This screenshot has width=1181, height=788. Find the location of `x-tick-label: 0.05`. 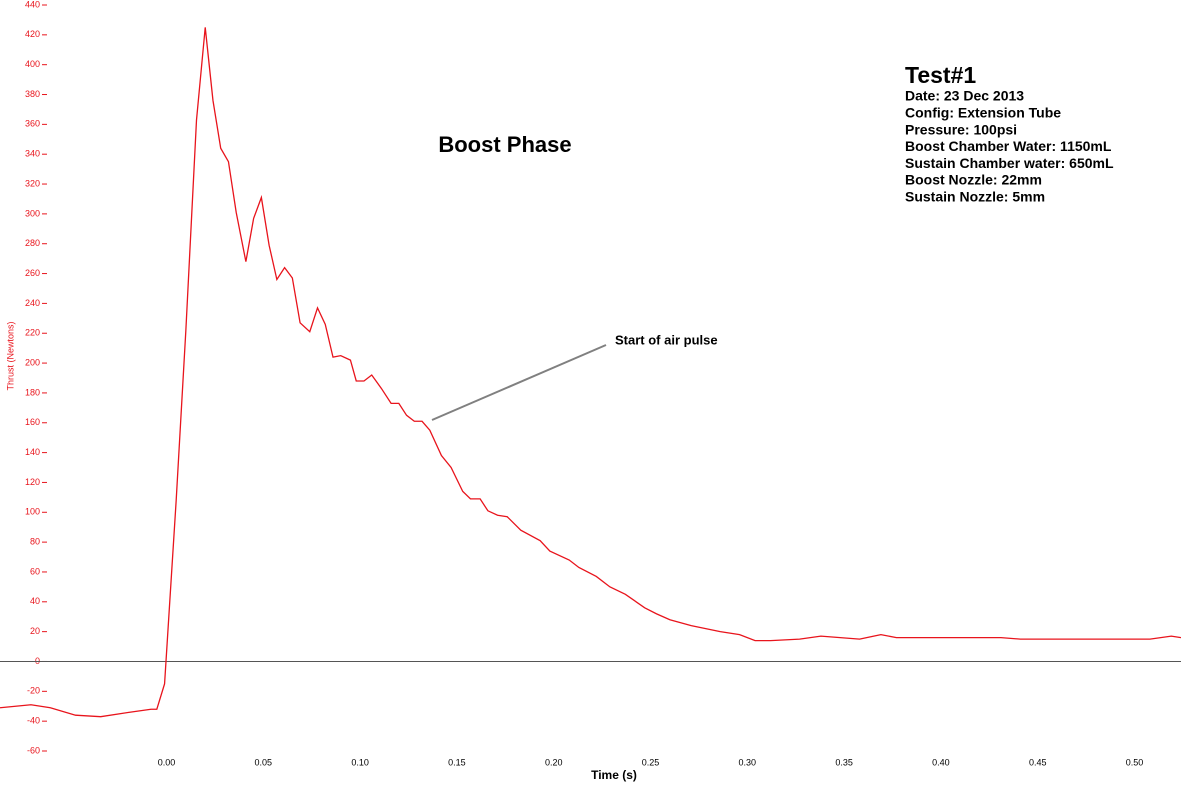

x-tick-label: 0.05 is located at coordinates (264, 762).